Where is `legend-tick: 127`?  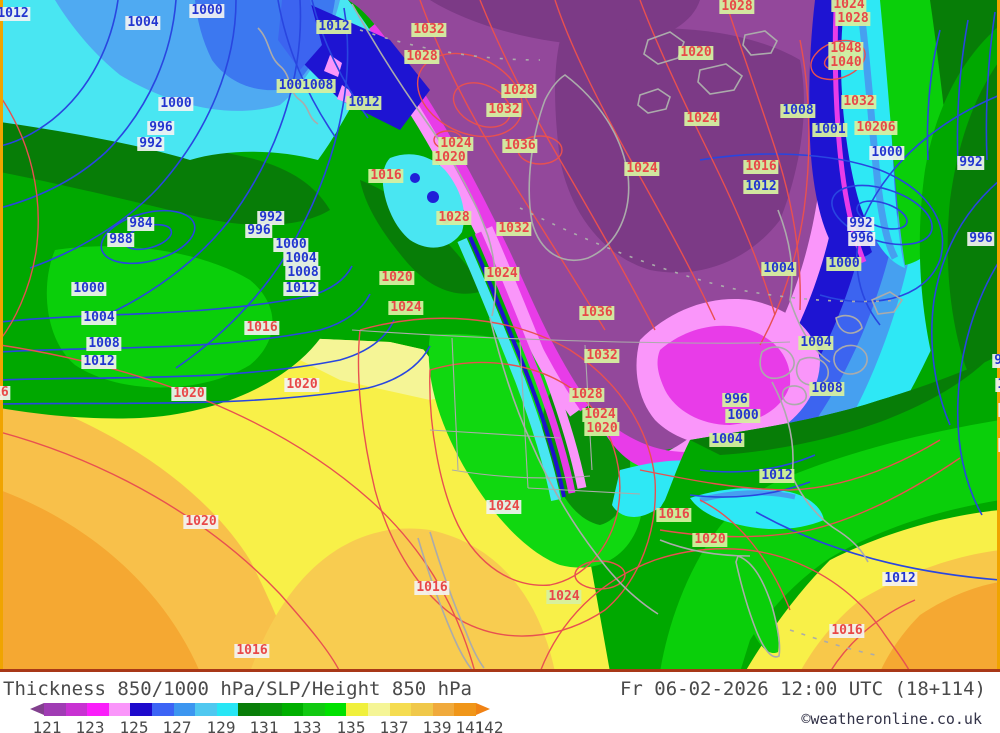 legend-tick: 127 is located at coordinates (177, 725).